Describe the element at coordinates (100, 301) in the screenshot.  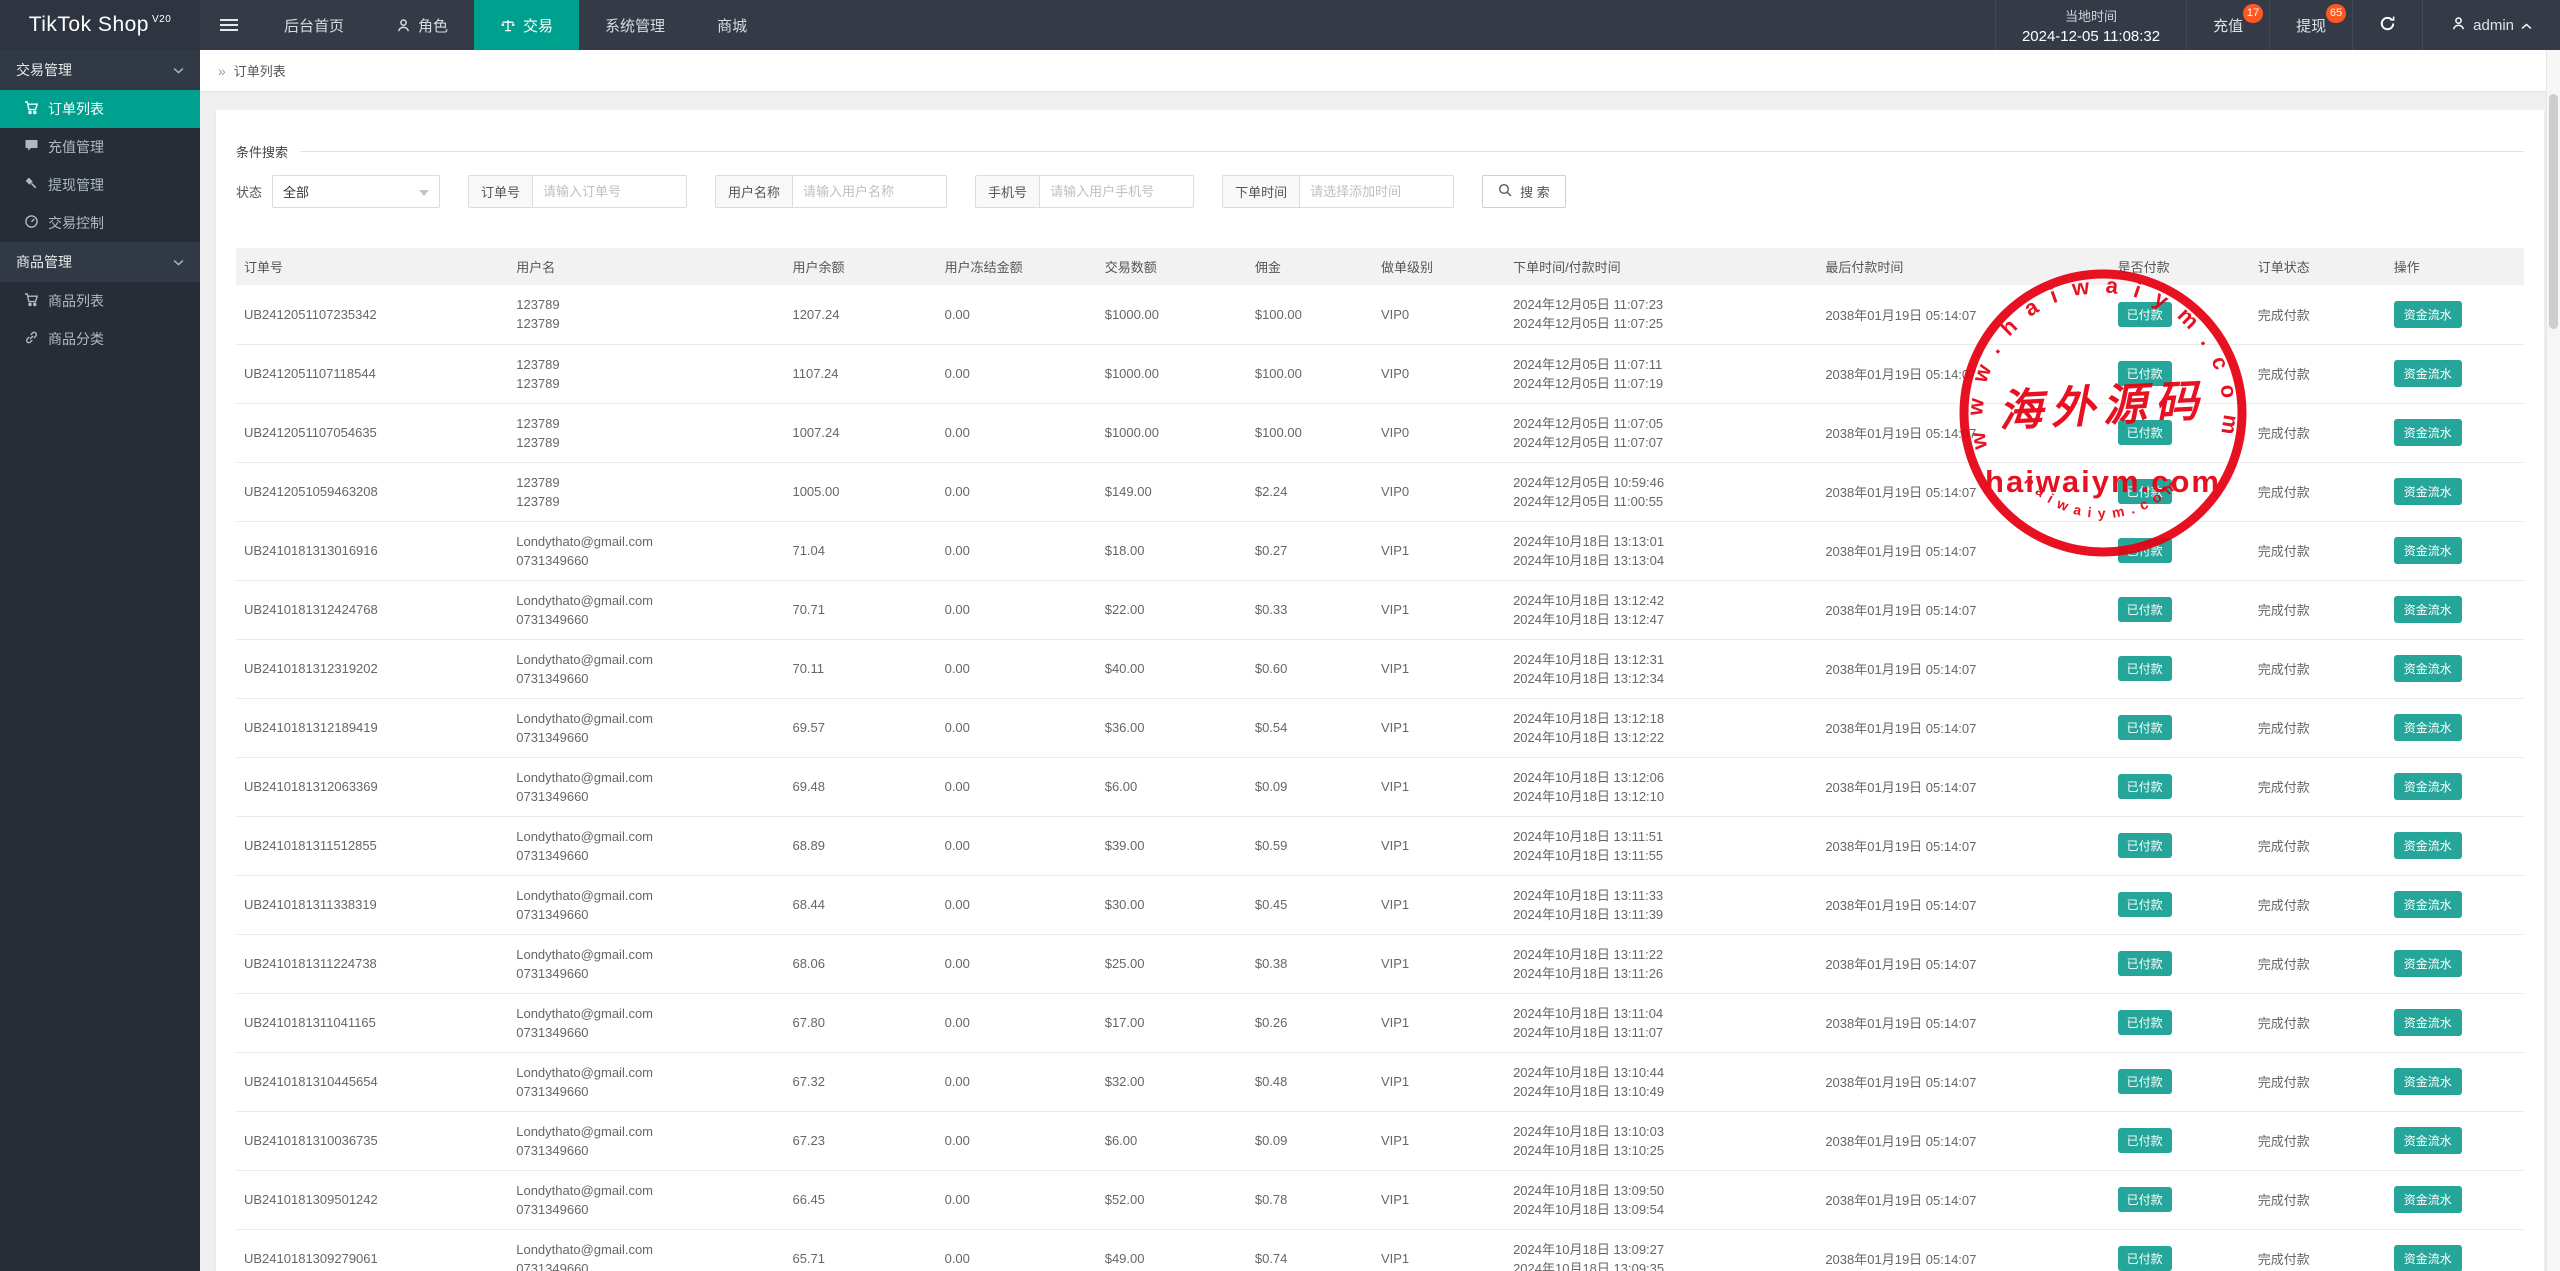
I see `sidebar-item-goods-list: 商品列表` at that location.